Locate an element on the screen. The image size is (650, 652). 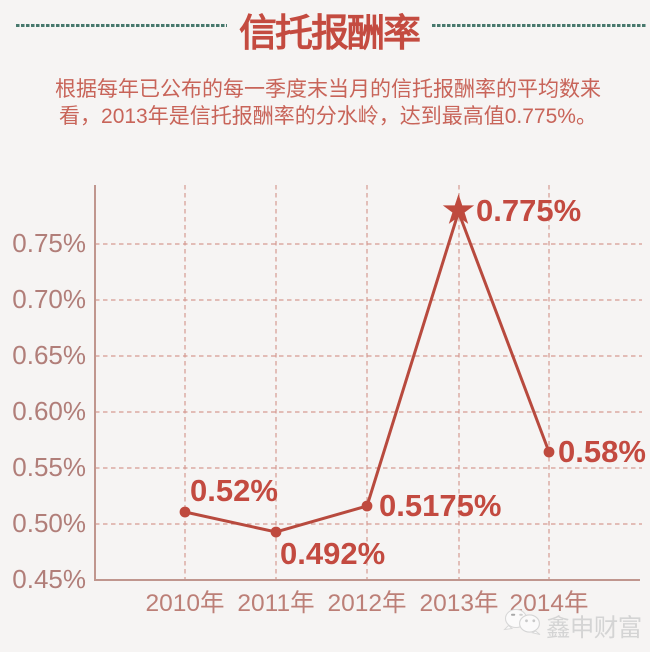
svg-text: 0.58% is located at coordinates (602, 451).